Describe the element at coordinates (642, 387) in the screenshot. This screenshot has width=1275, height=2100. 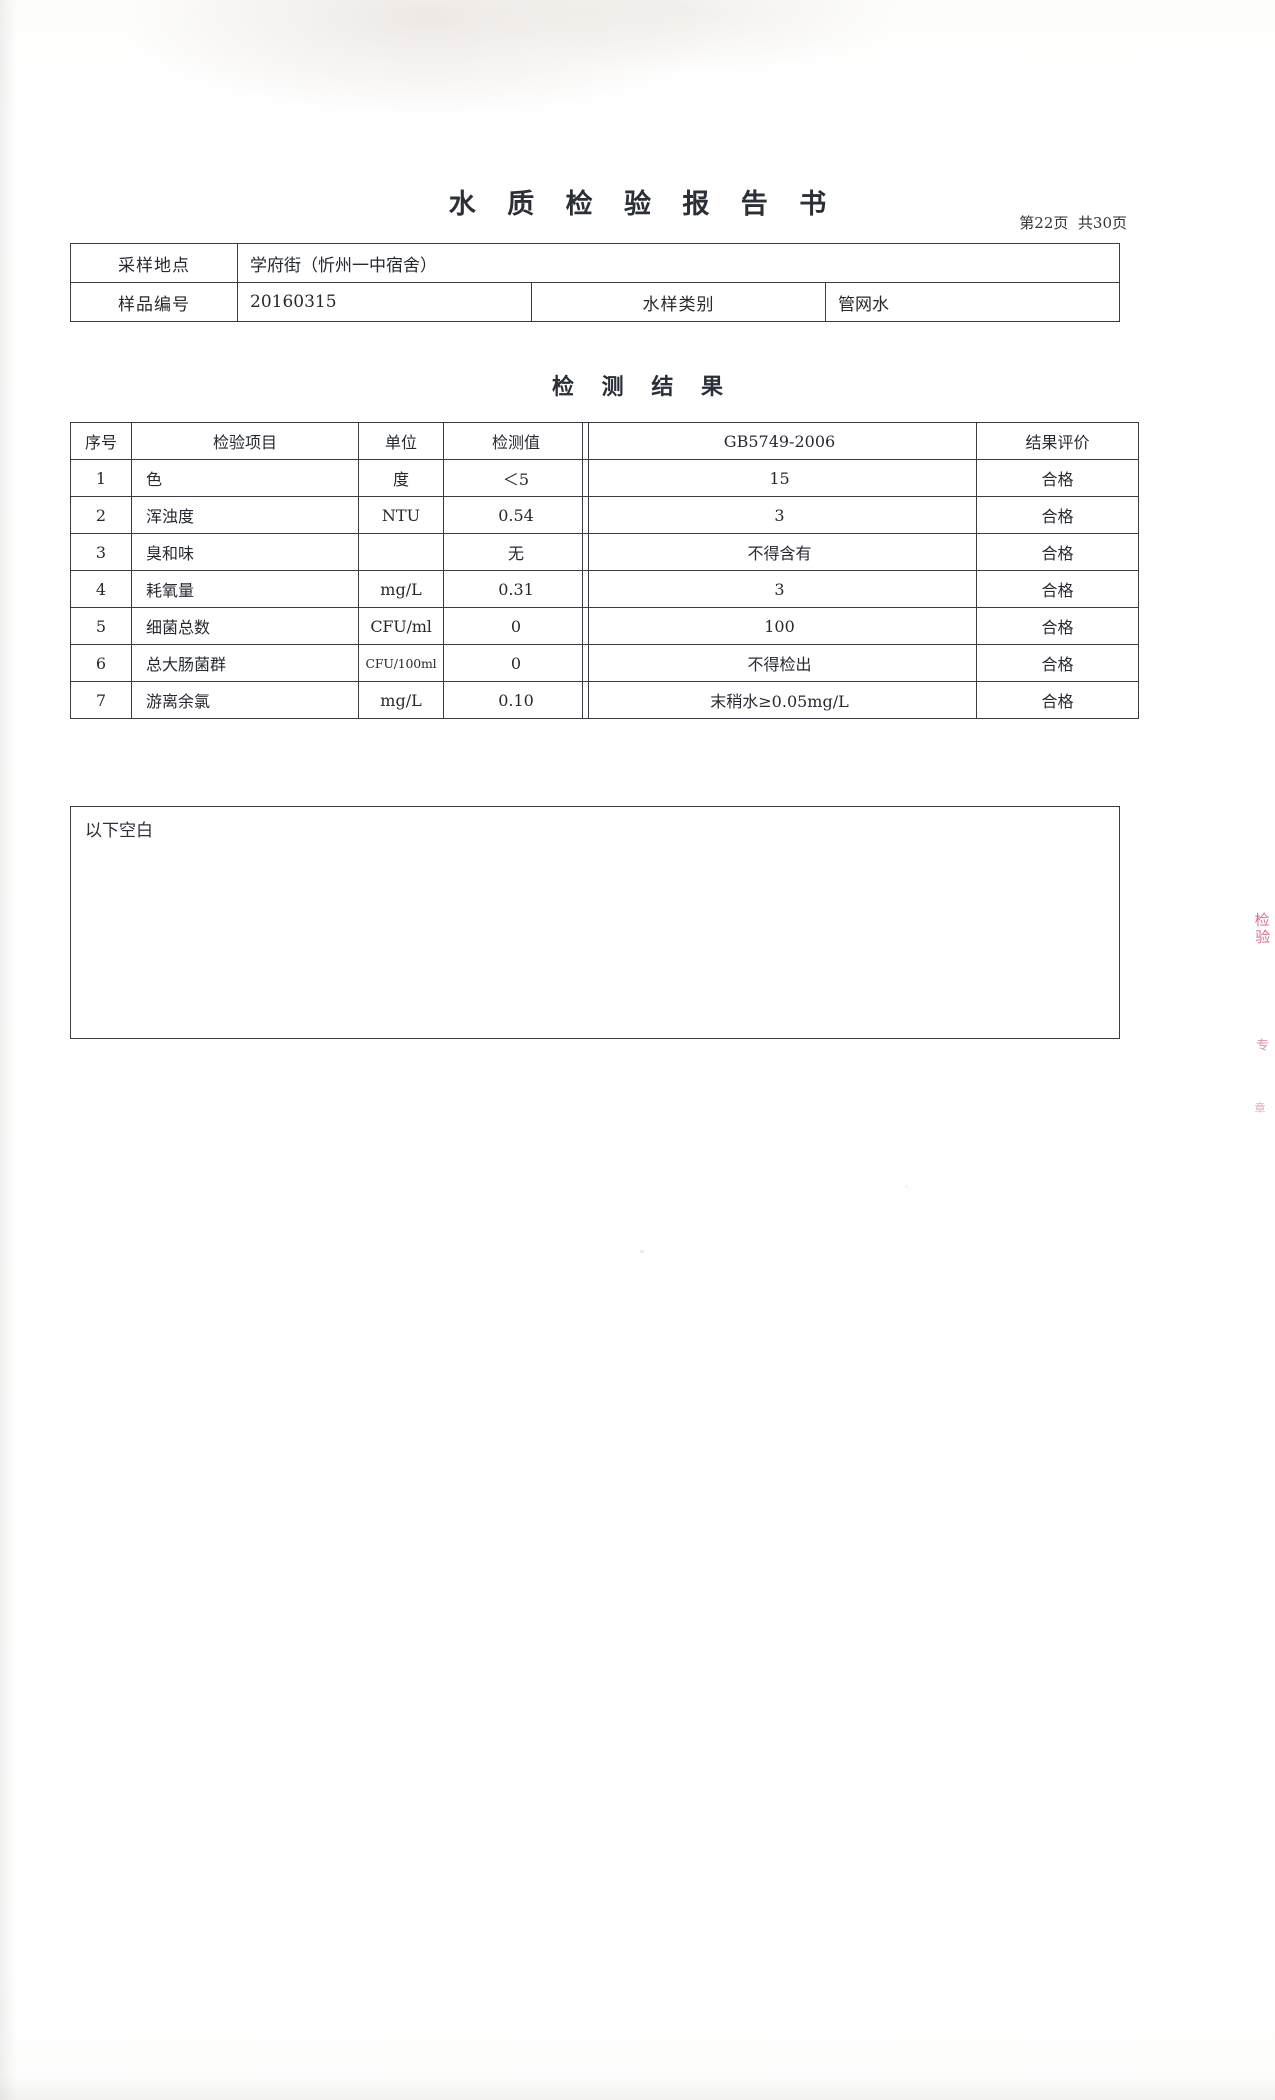
I see `results-heading: 检 测 结 果` at that location.